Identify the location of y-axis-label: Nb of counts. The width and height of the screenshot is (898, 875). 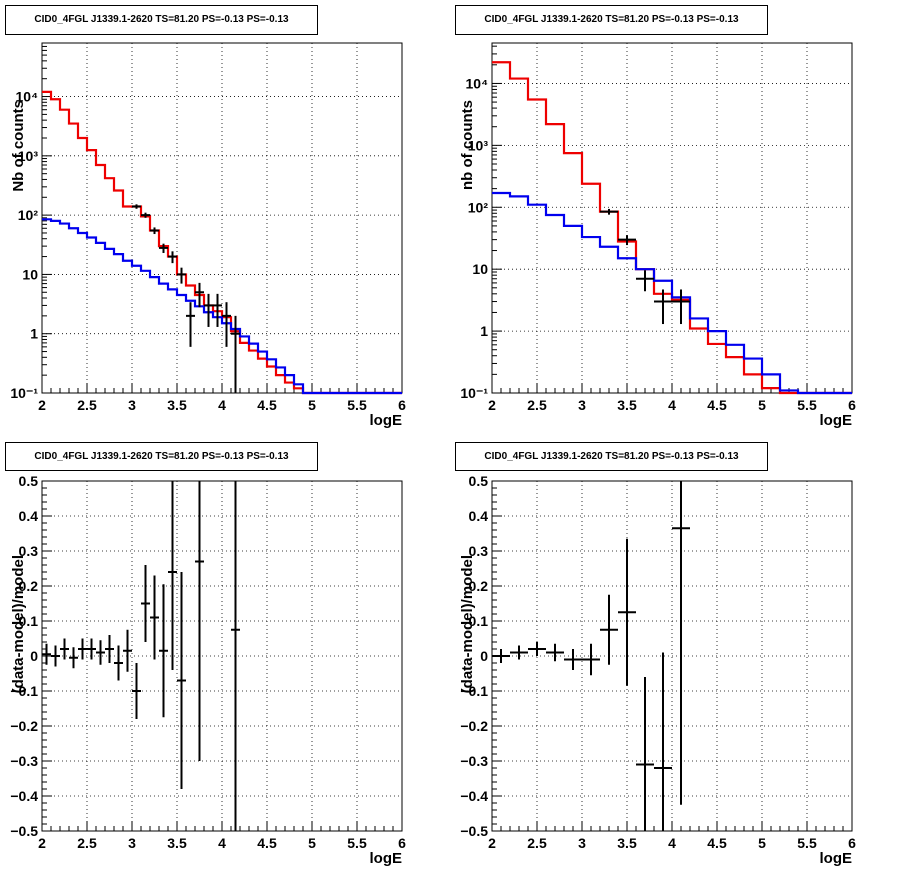
(18, 146).